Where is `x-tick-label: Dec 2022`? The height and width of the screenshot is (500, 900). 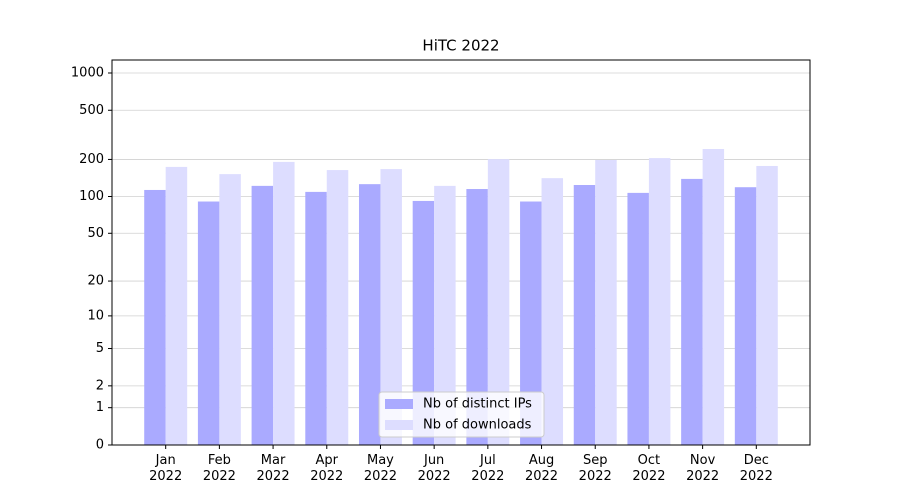
x-tick-label: Dec 2022 is located at coordinates (756, 468).